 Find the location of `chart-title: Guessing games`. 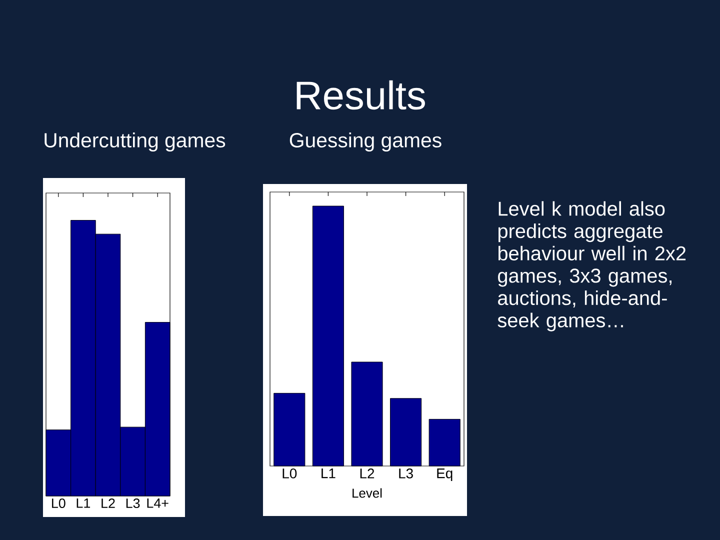

chart-title: Guessing games is located at coordinates (366, 142).